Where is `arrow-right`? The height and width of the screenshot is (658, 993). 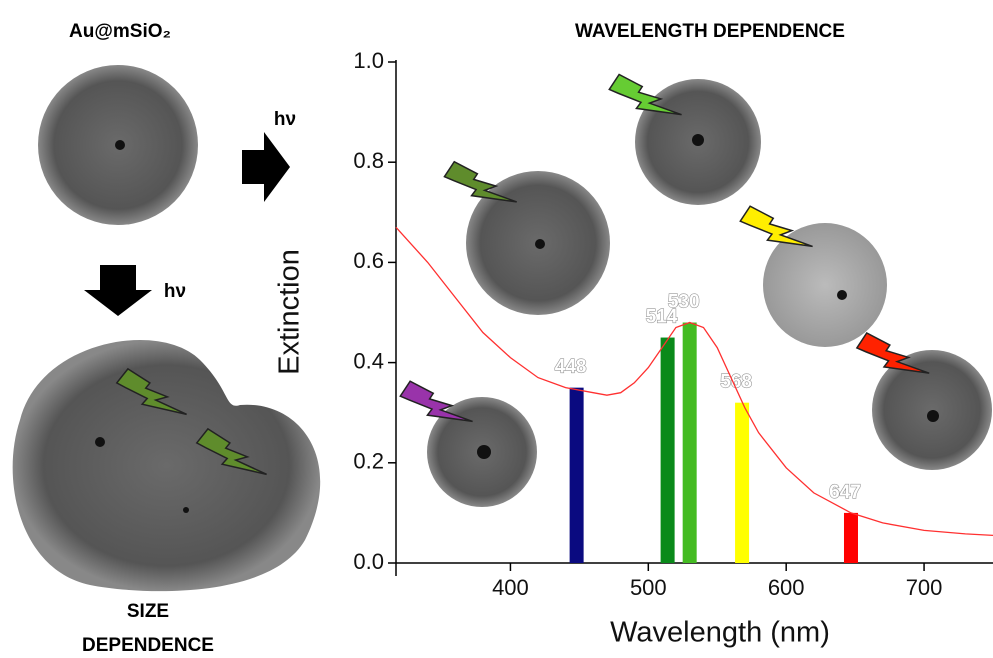 arrow-right is located at coordinates (266, 167).